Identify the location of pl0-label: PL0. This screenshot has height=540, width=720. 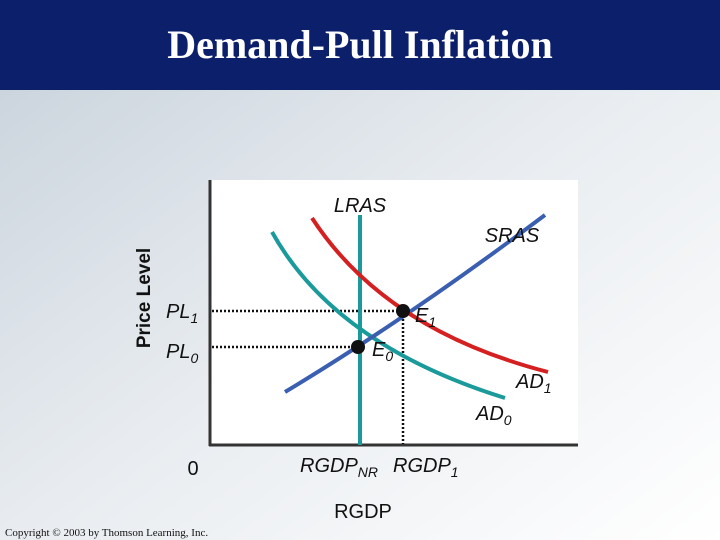
(182, 353).